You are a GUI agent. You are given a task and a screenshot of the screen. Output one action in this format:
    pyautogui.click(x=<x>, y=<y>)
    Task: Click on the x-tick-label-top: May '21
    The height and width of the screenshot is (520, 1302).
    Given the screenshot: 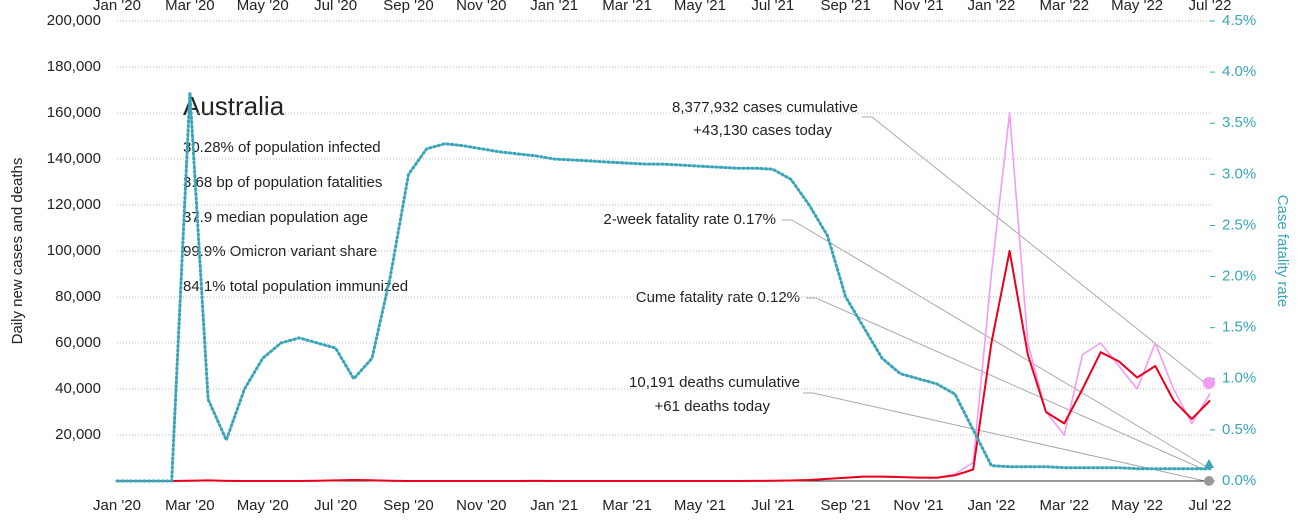 What is the action you would take?
    pyautogui.click(x=700, y=7)
    